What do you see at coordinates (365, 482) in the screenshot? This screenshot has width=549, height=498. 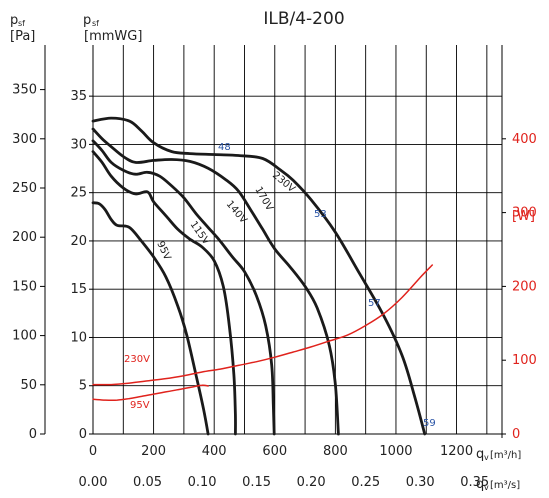 I see `x-bottom-tick-5: 0.25` at bounding box center [365, 482].